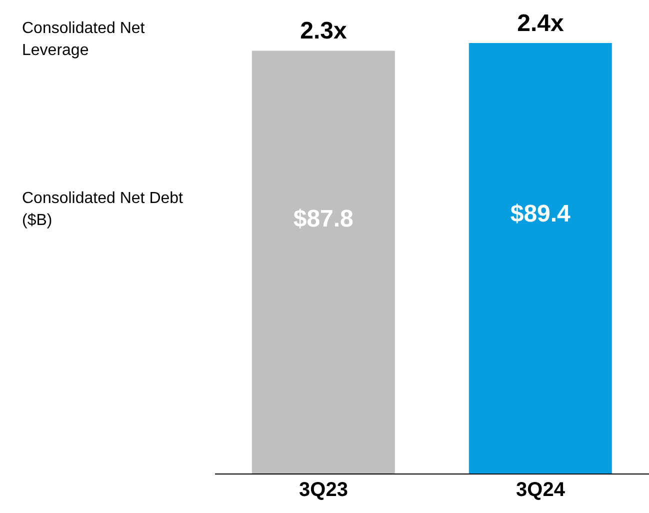  What do you see at coordinates (541, 214) in the screenshot?
I see `data-label: $89.4` at bounding box center [541, 214].